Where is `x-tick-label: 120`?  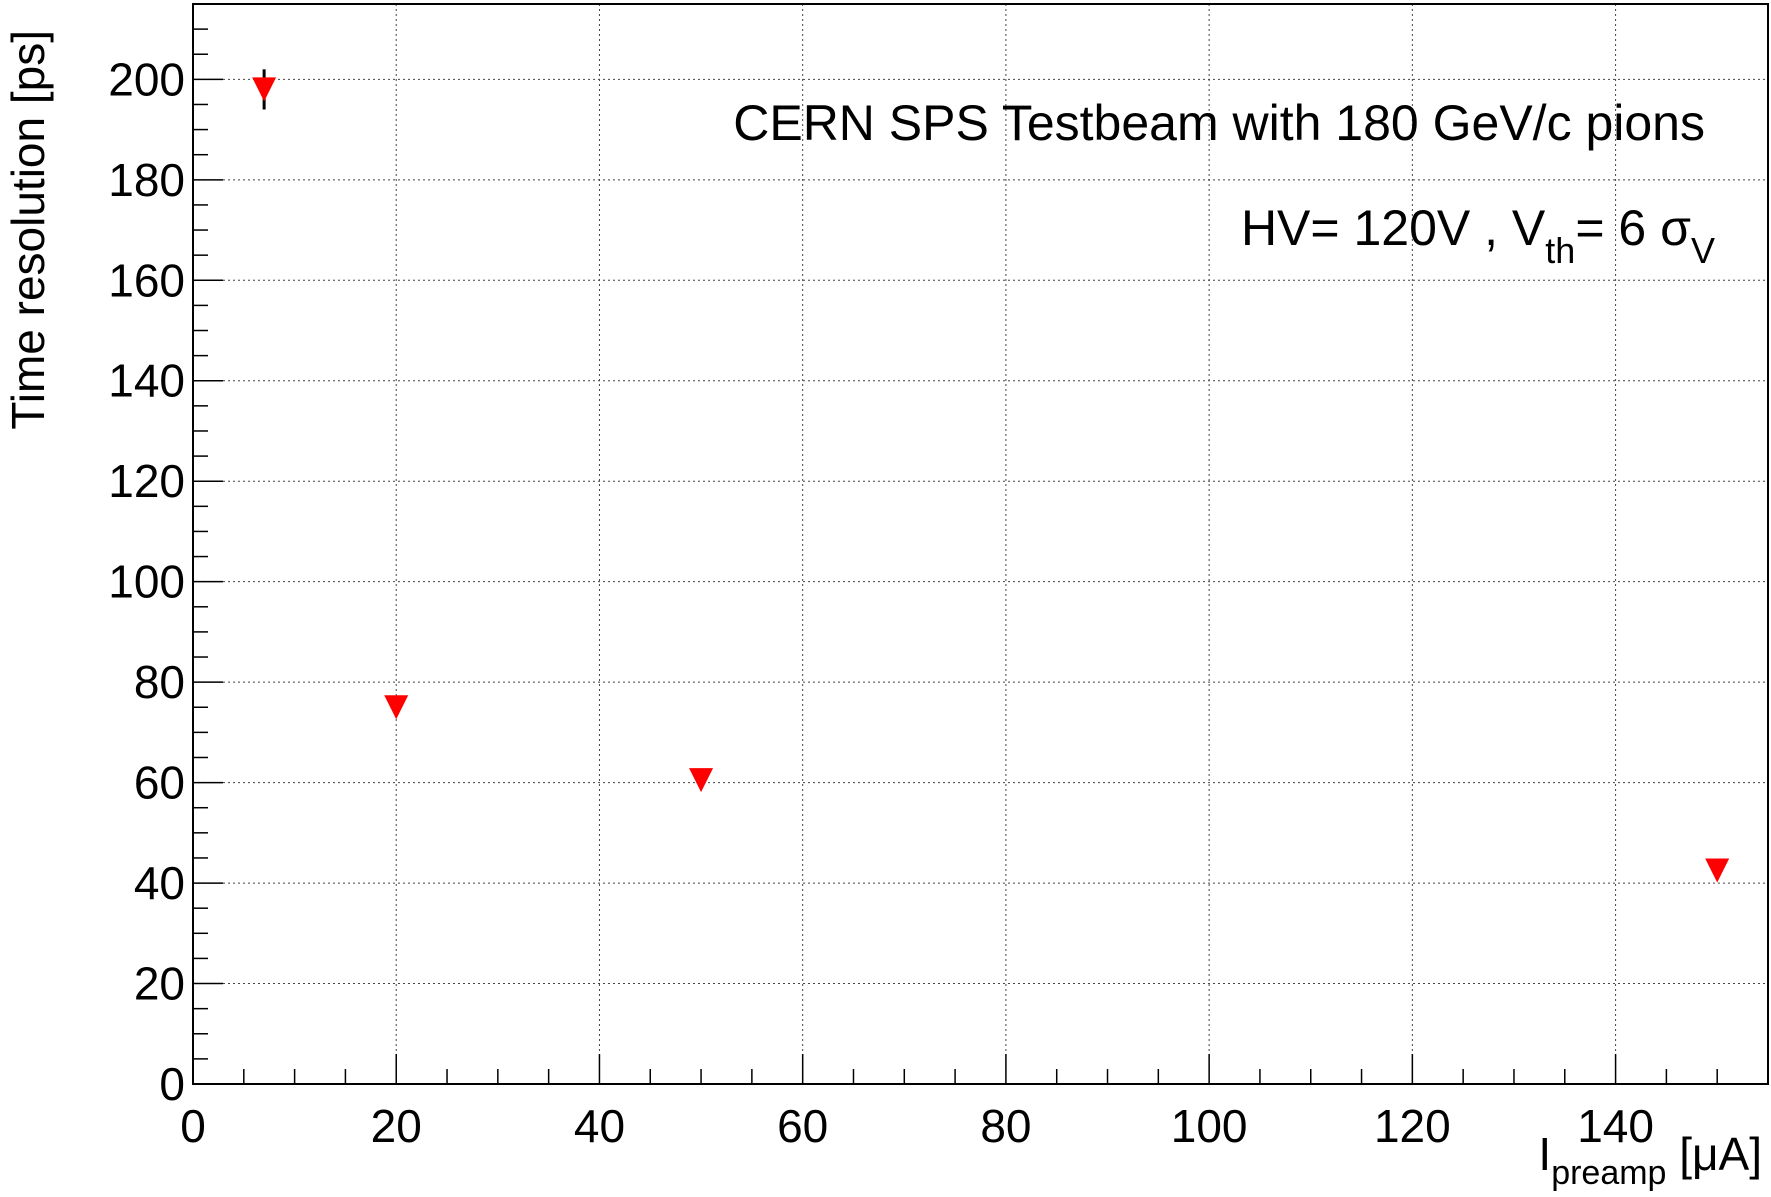 x-tick-label: 120 is located at coordinates (1412, 1126).